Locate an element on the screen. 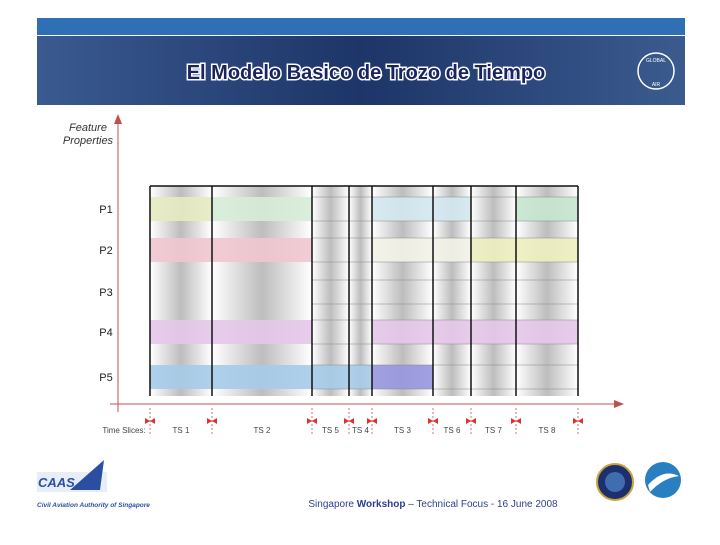 The image size is (720, 545). logo-text: AIR is located at coordinates (656, 85).